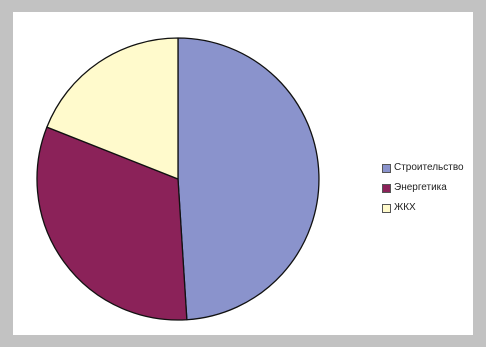 The image size is (486, 347). Describe the element at coordinates (112, 108) in the screenshot. I see `pie-slice-housing` at that location.